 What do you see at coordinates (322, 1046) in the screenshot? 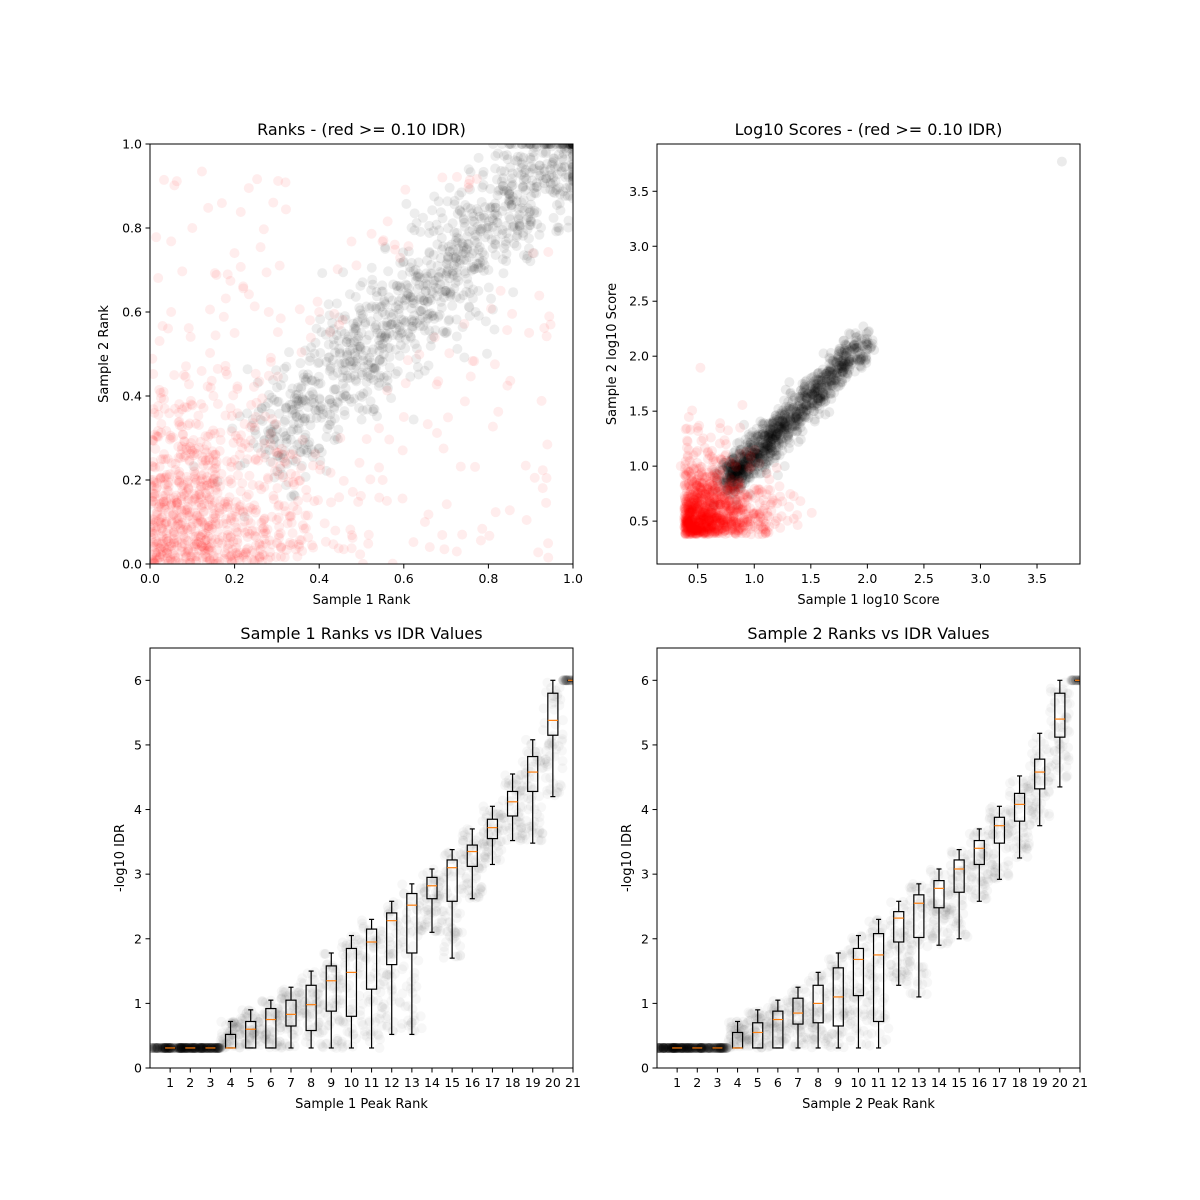
I see `idr-point` at bounding box center [322, 1046].